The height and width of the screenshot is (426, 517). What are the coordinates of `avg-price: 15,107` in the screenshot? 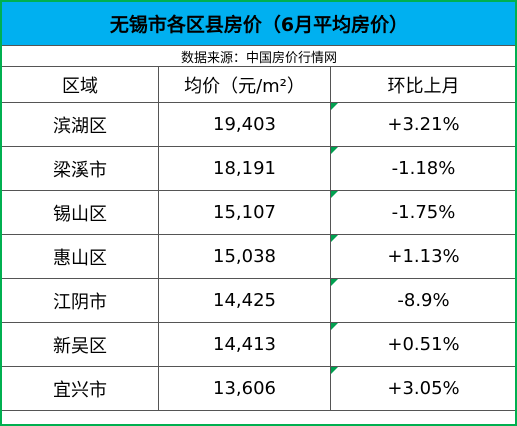 It's located at (244, 212).